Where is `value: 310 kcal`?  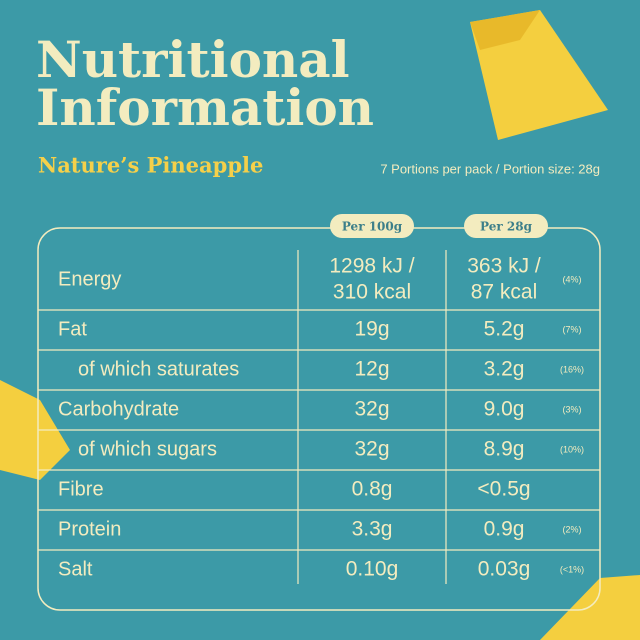
value: 310 kcal is located at coordinates (372, 292).